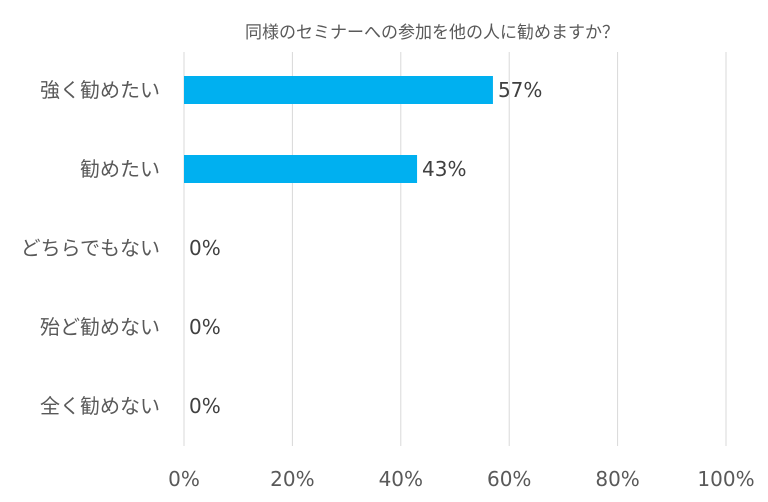 The width and height of the screenshot is (768, 502). I want to click on x-tick-label: 100%, so click(725, 479).